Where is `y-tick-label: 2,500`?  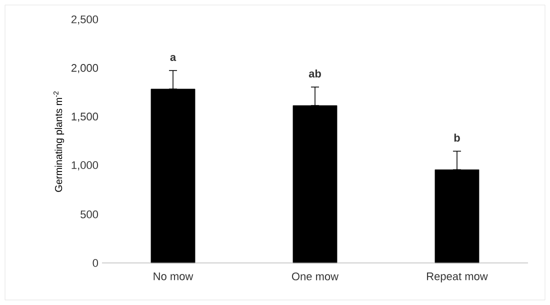 y-tick-label: 2,500 is located at coordinates (85, 20).